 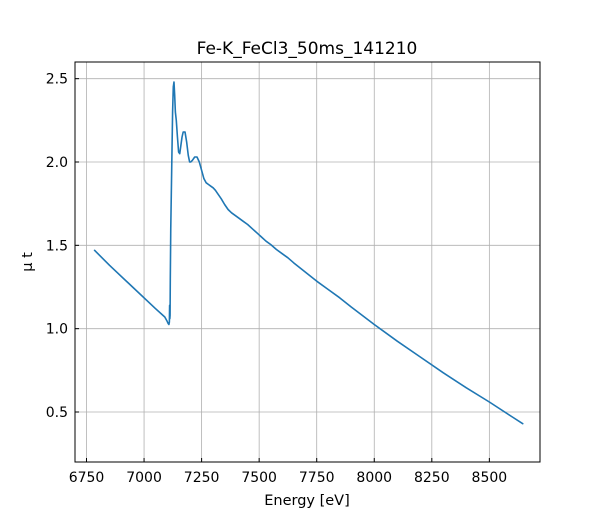 I want to click on x-axis-label: Energy [eV], so click(x=307, y=501).